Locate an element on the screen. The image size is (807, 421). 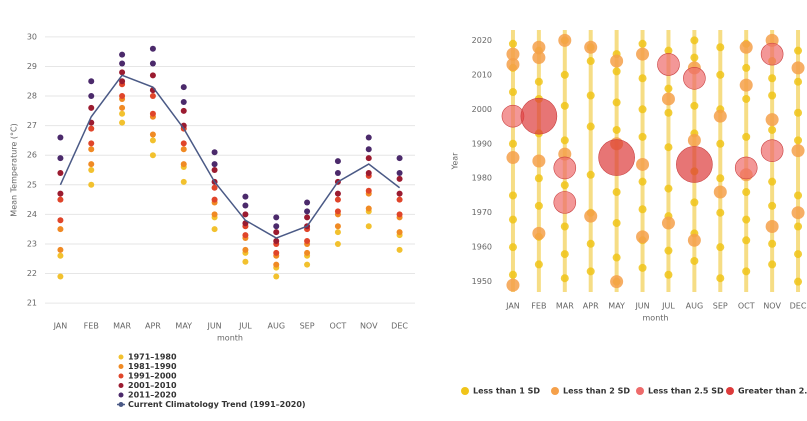
x-tick-label: DEC is located at coordinates (798, 306).